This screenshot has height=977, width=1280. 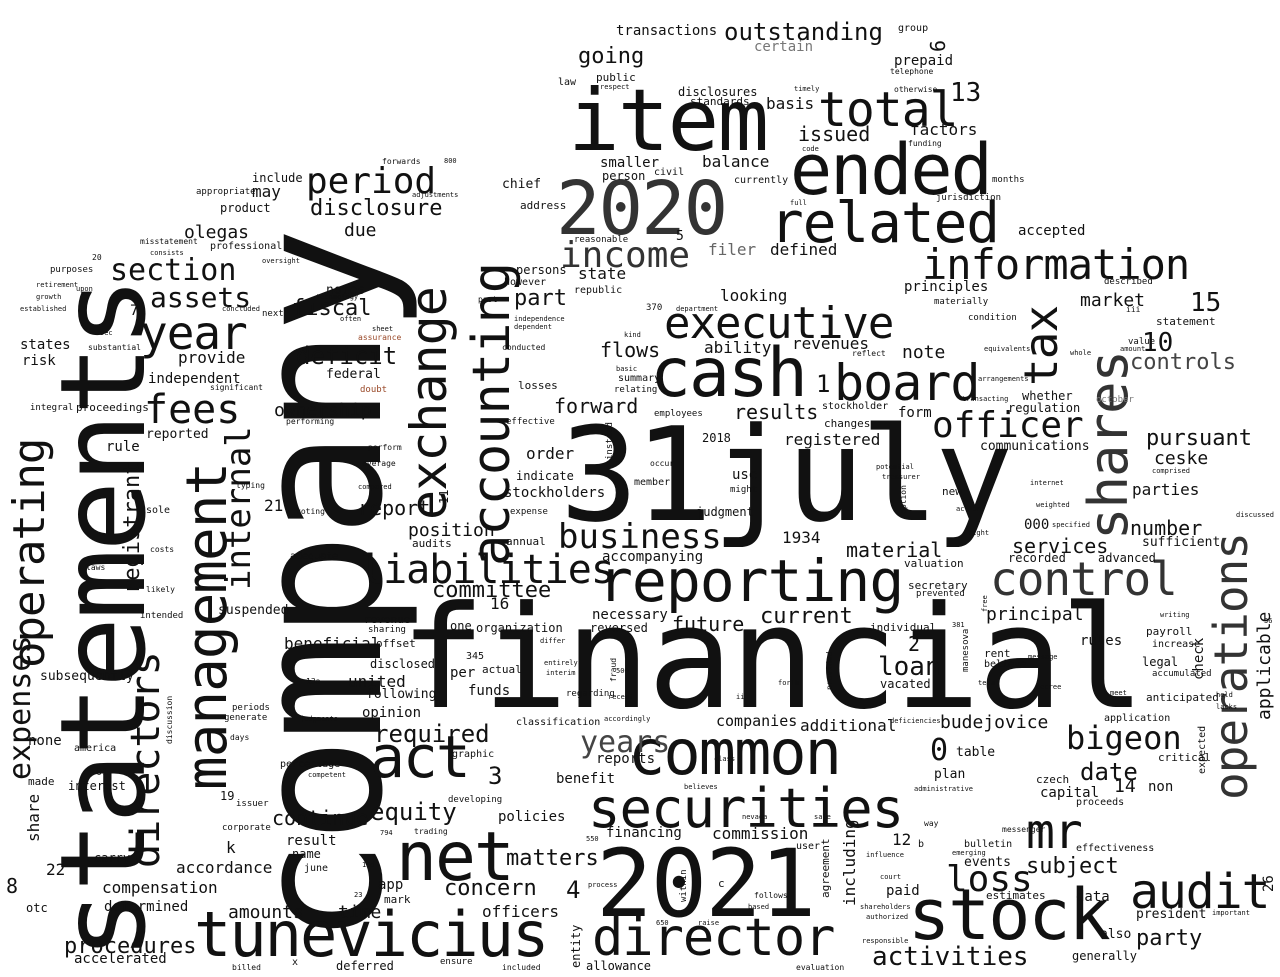 I want to click on word-01: 01, so click(x=102, y=772).